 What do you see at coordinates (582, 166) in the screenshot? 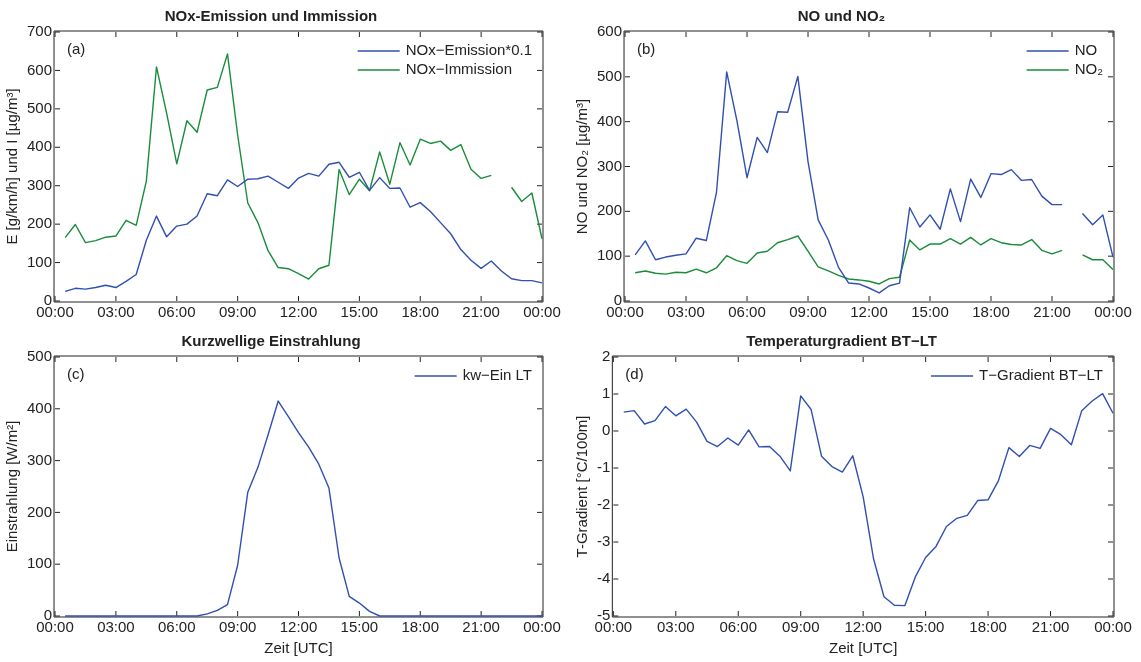
I see `y-axis-title: NO und NO₂ [µg/m³]` at bounding box center [582, 166].